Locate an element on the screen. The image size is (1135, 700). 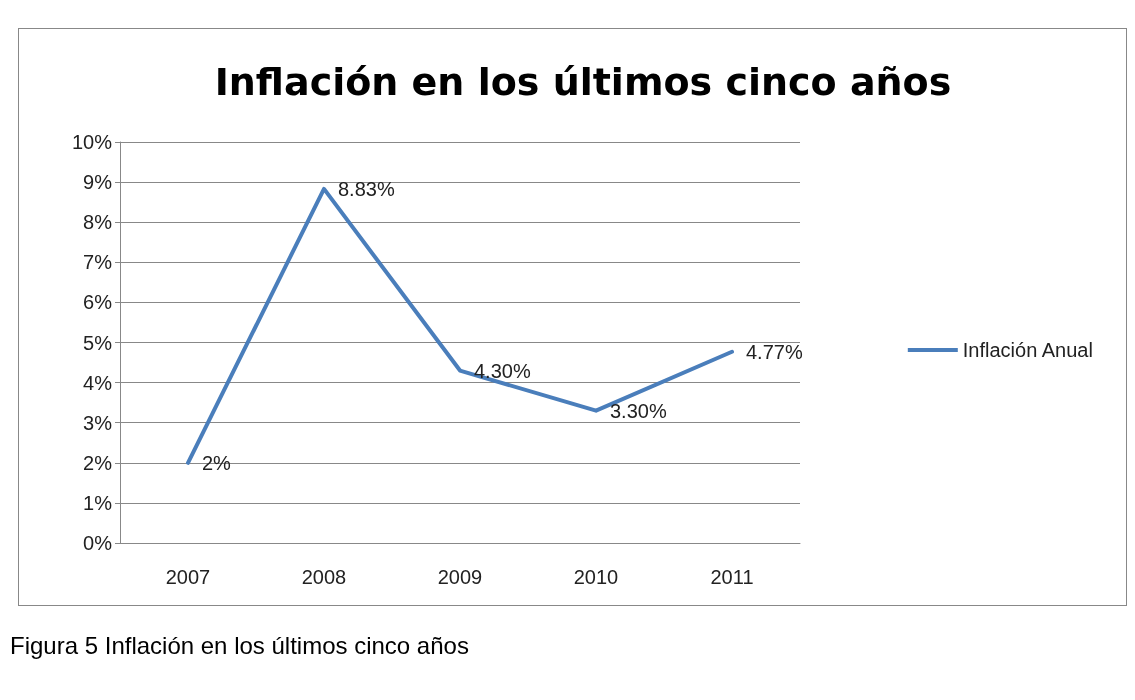
data-label: 2% is located at coordinates (217, 462).